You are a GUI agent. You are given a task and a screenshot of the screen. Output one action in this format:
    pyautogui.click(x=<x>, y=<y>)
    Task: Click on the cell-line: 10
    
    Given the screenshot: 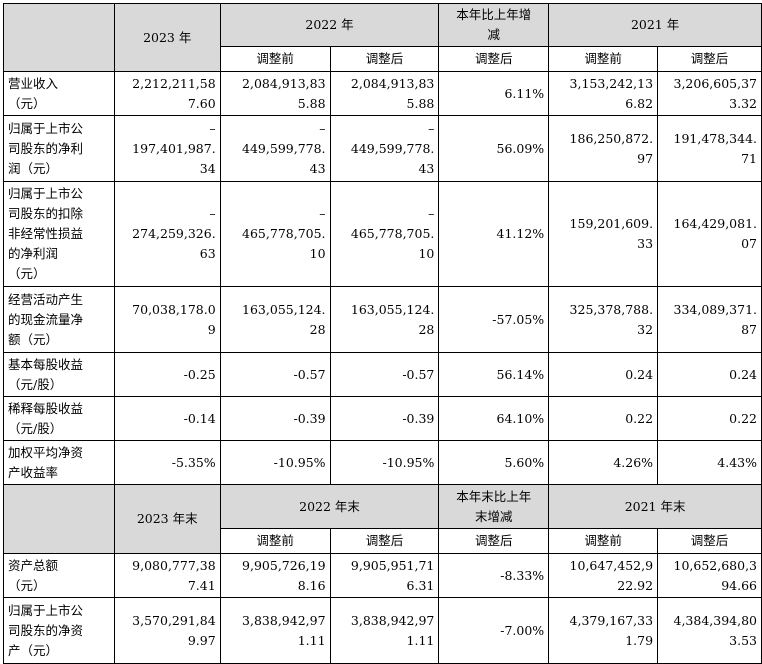 What is the action you would take?
    pyautogui.click(x=426, y=253)
    